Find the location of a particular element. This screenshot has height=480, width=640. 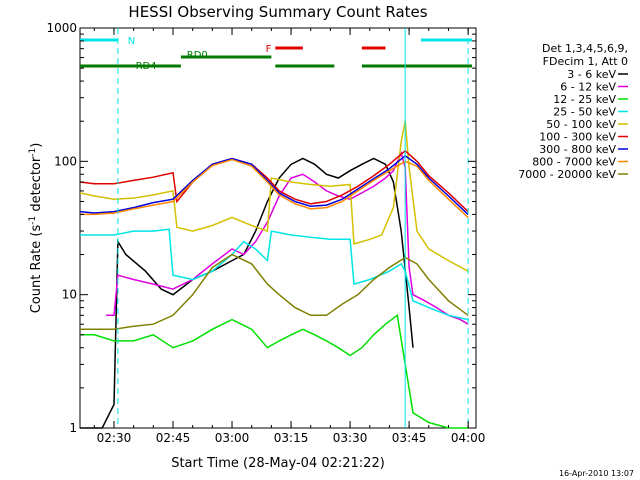

legend-entry: 300 - 800 keV is located at coordinates (577, 149).